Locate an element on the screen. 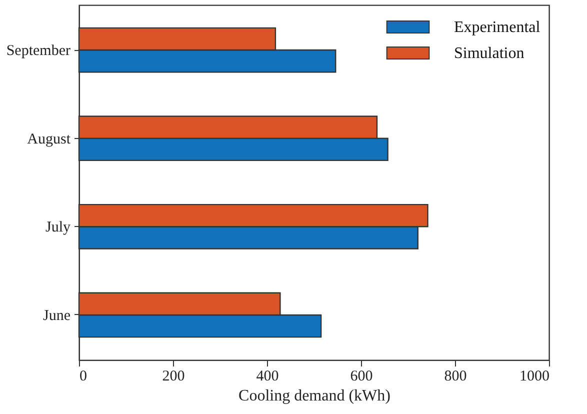 Image resolution: width=587 pixels, height=414 pixels. x-tick-label: 0 is located at coordinates (83, 376).